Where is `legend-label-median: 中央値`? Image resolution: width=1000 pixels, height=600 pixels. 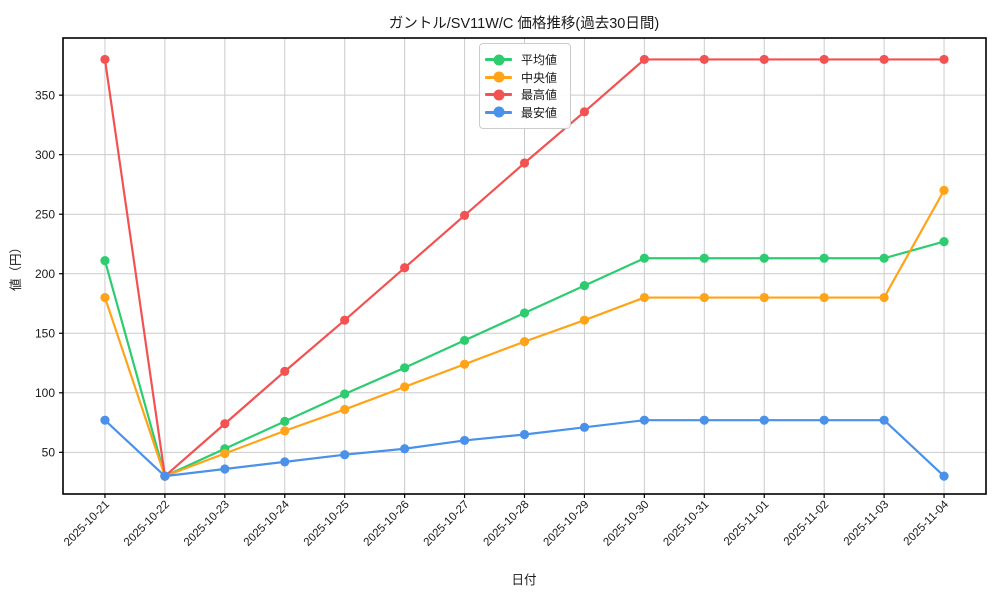
legend-label-median: 中央値 is located at coordinates (539, 77).